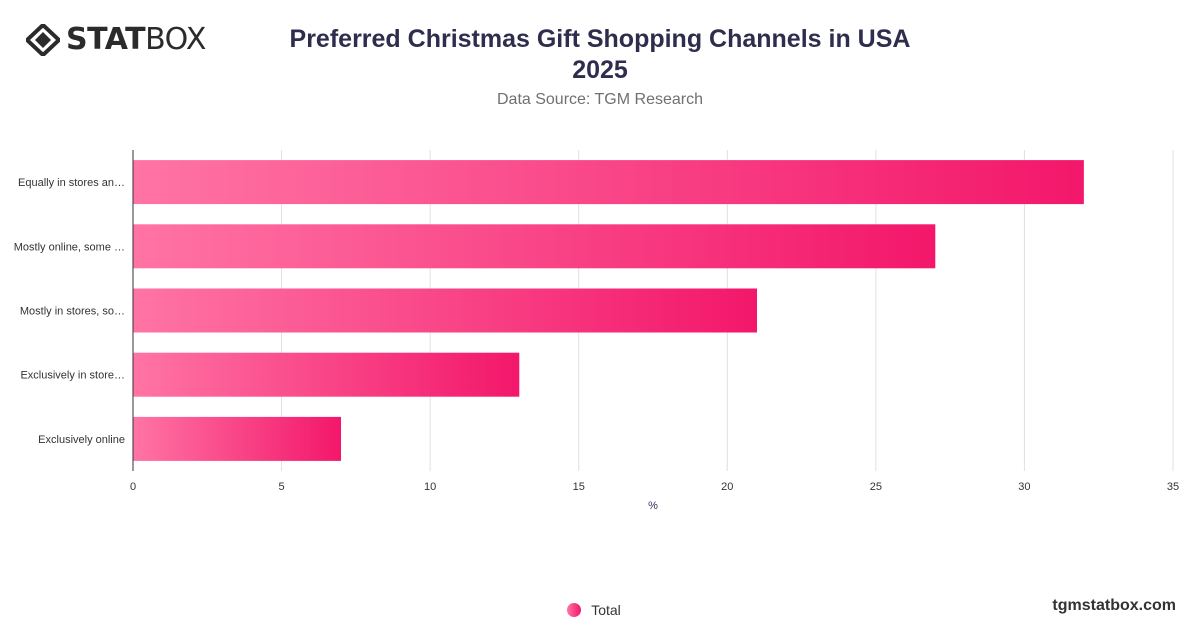  What do you see at coordinates (654, 487) in the screenshot?
I see `x-axis-labels: 0 5 10 15 20 25 30 35` at bounding box center [654, 487].